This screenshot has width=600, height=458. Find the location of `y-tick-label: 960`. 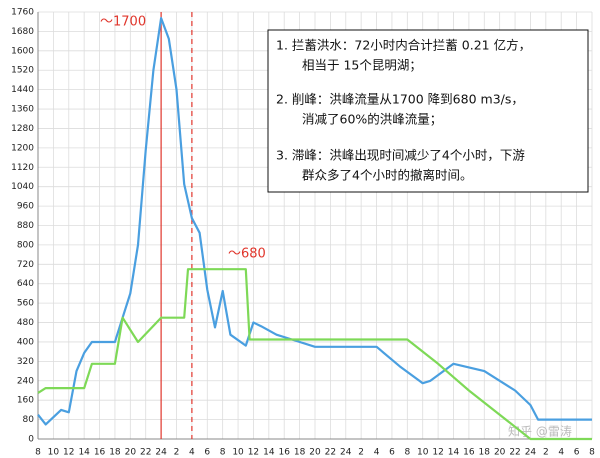

y-tick-label: 960 is located at coordinates (25, 207).